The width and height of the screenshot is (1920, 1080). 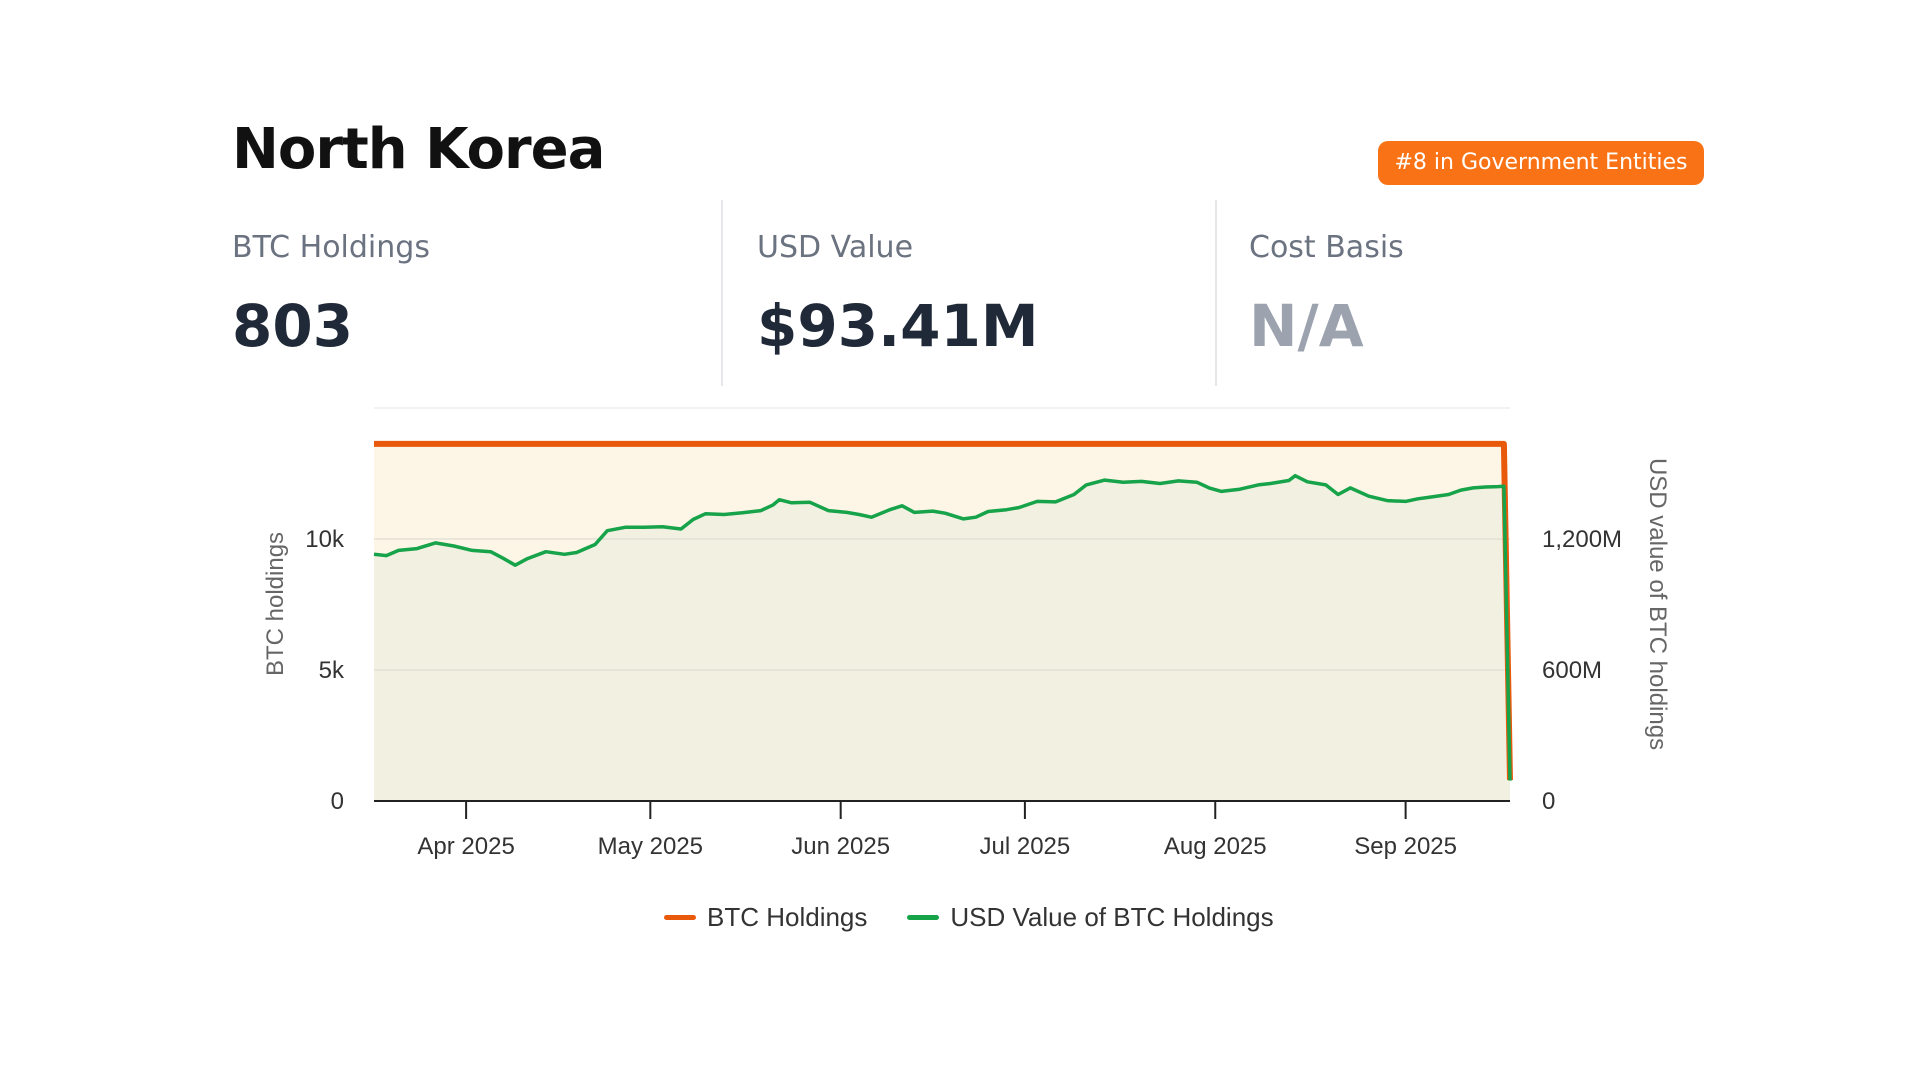 What do you see at coordinates (650, 846) in the screenshot?
I see `x-tick-label: May 2025` at bounding box center [650, 846].